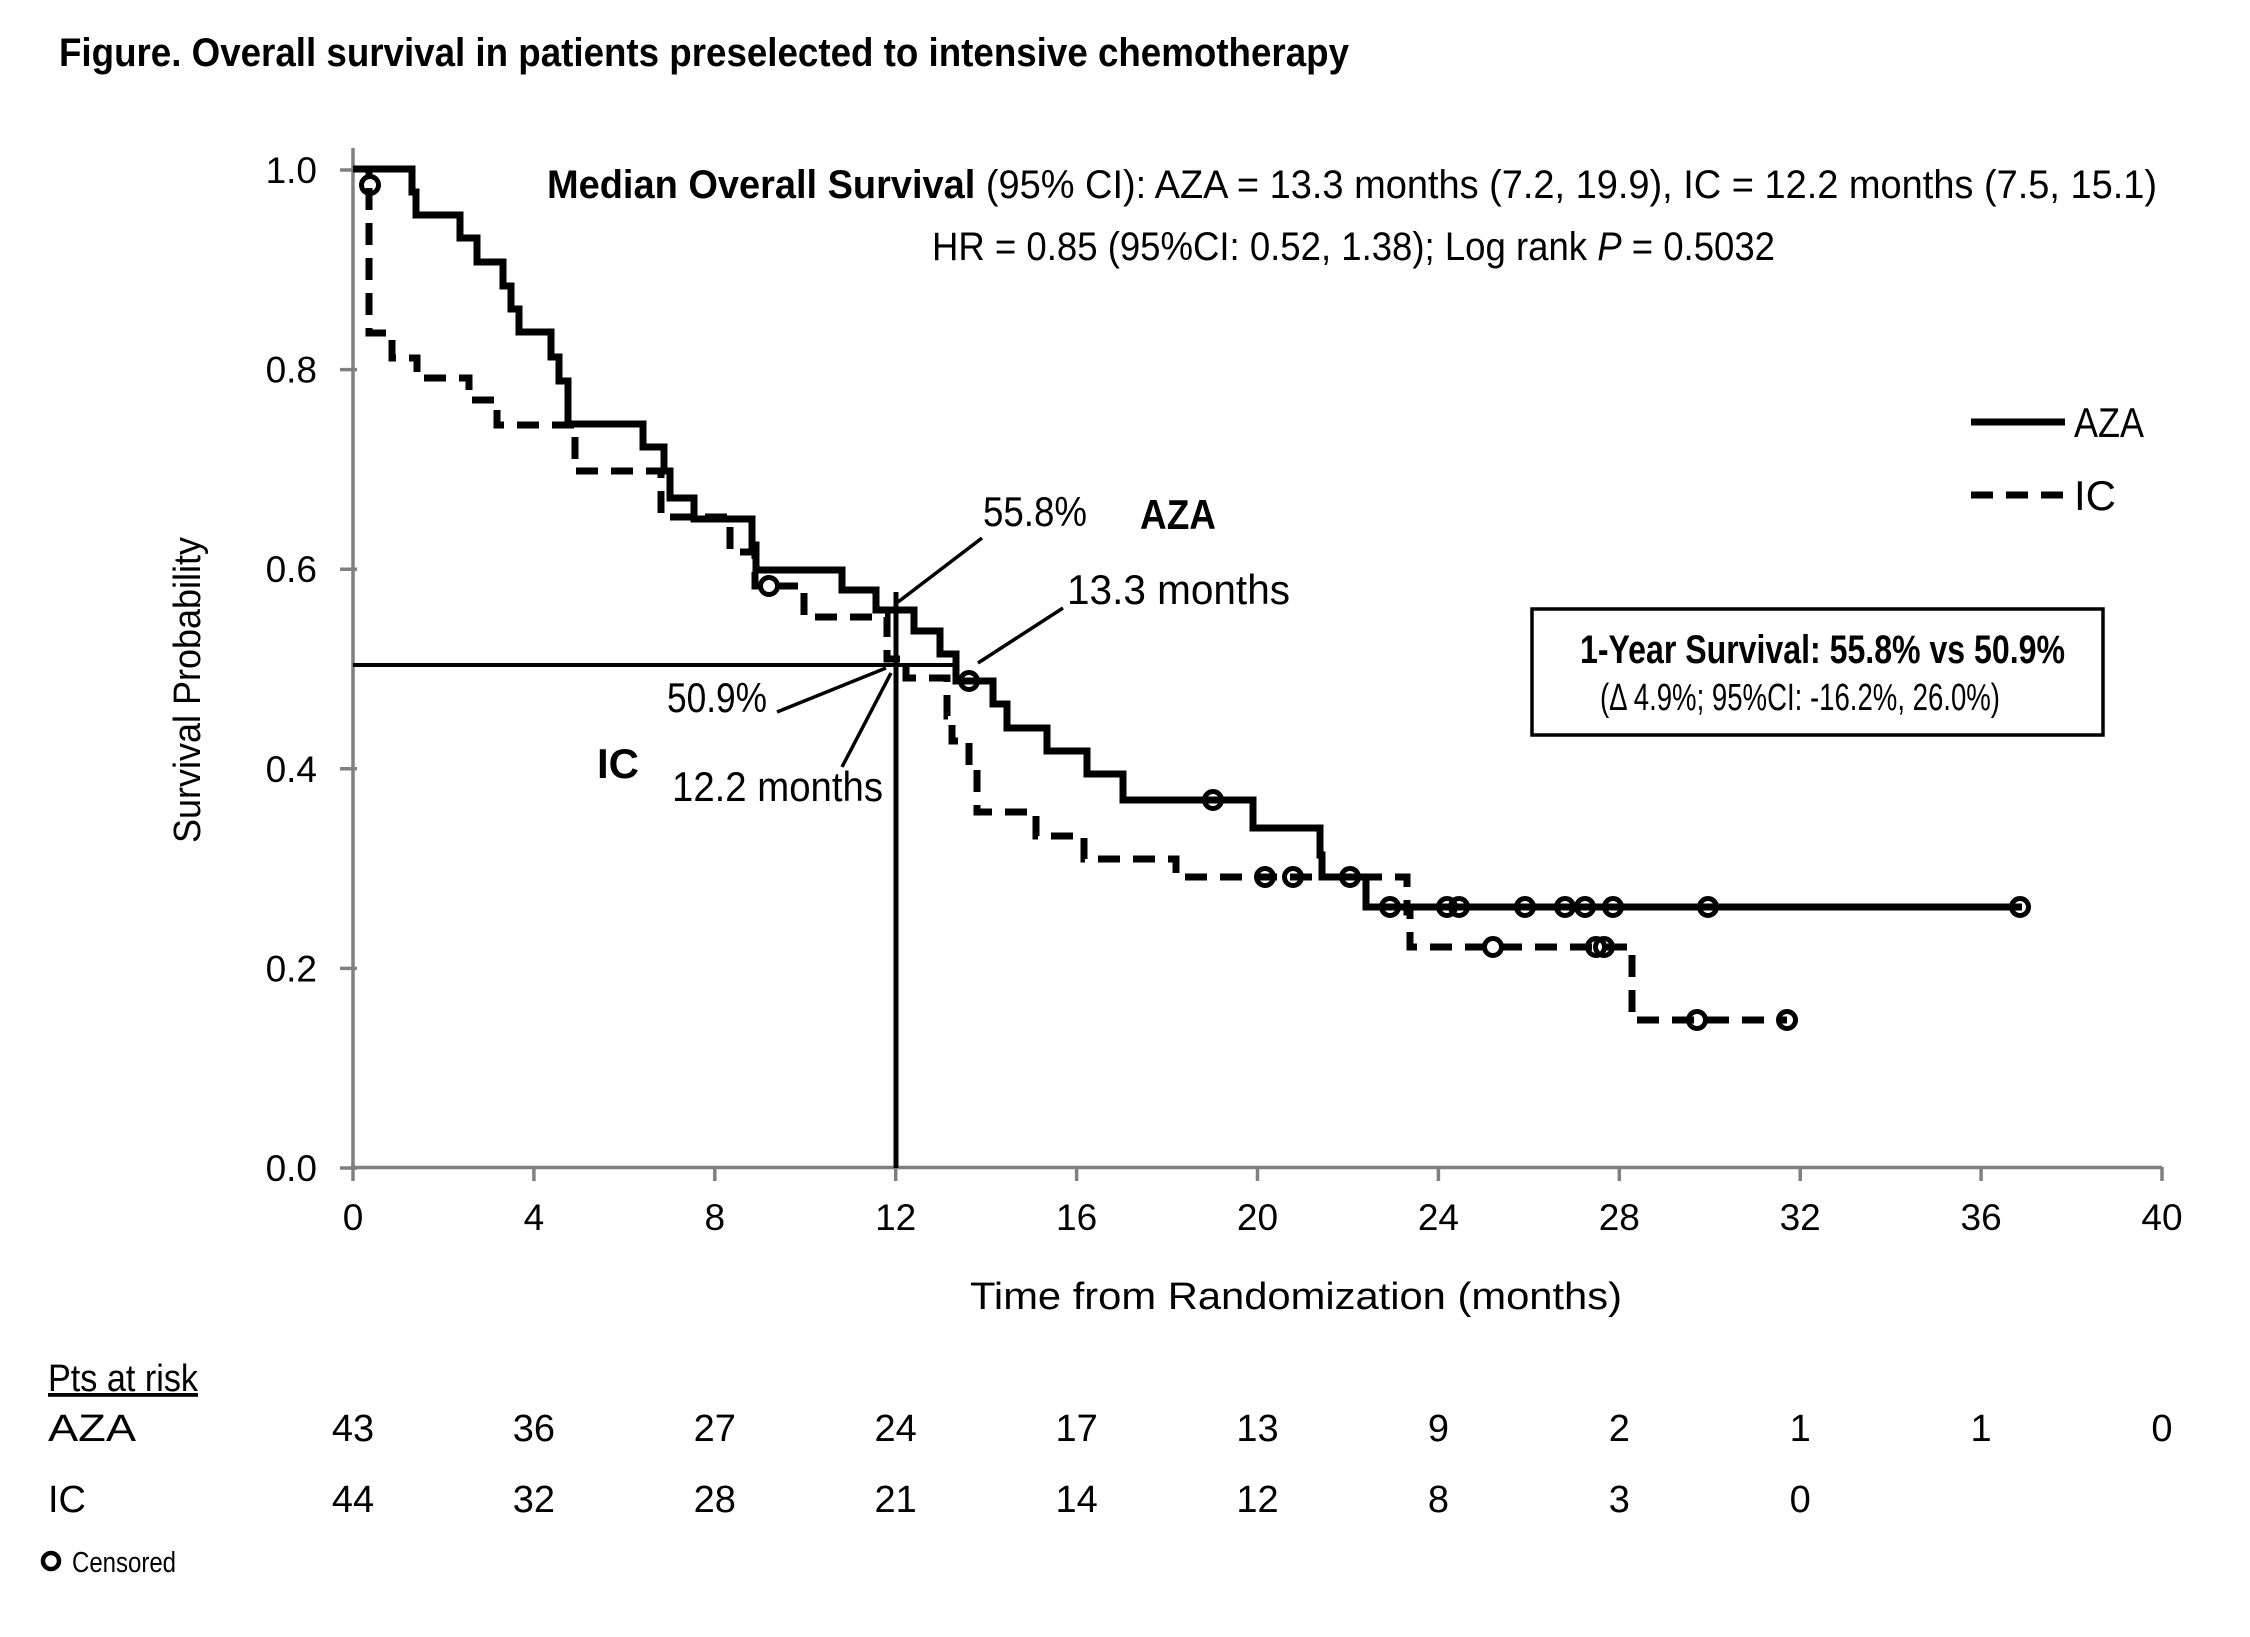  I want to click on svg-text: 0.2, so click(291, 968).